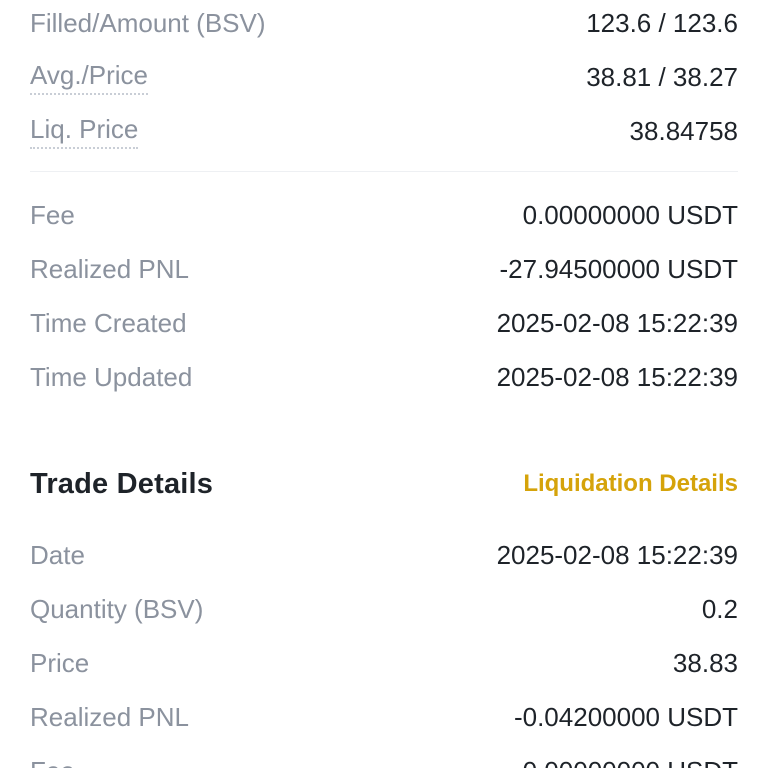 The image size is (768, 768). Describe the element at coordinates (719, 608) in the screenshot. I see `trade-quantity-value: 0.2` at that location.